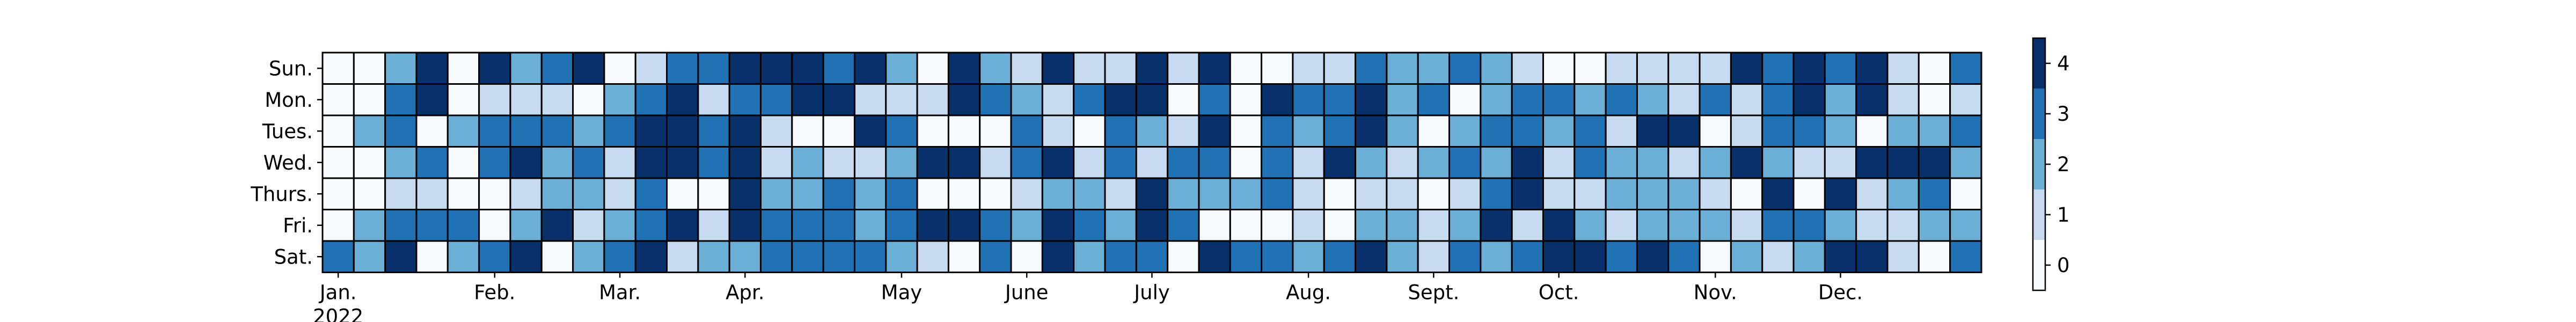  What do you see at coordinates (338, 292) in the screenshot?
I see `month-label: Jan.` at bounding box center [338, 292].